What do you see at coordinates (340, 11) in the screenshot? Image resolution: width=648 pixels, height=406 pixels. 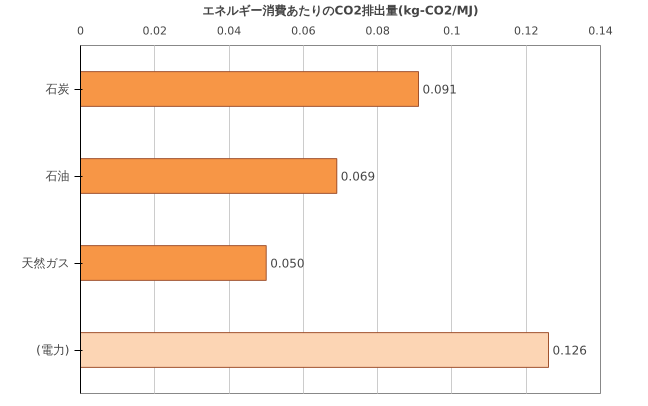 I see `x-axis-title: エネルギー消費あたりのCO2排出量(kg-CO2/MJ)` at bounding box center [340, 11].